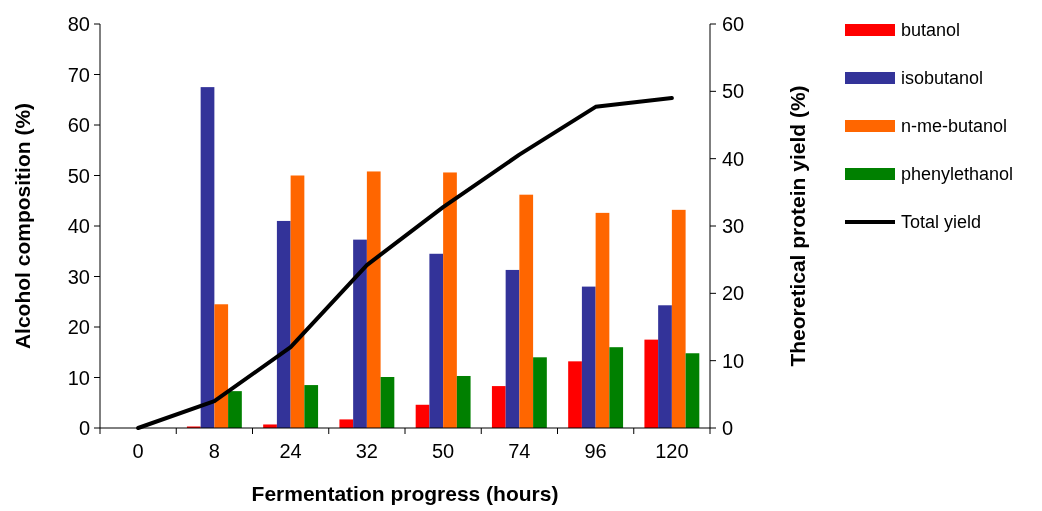 The width and height of the screenshot is (1042, 511). Describe the element at coordinates (78, 74) in the screenshot. I see `y-tick-label: 70` at that location.